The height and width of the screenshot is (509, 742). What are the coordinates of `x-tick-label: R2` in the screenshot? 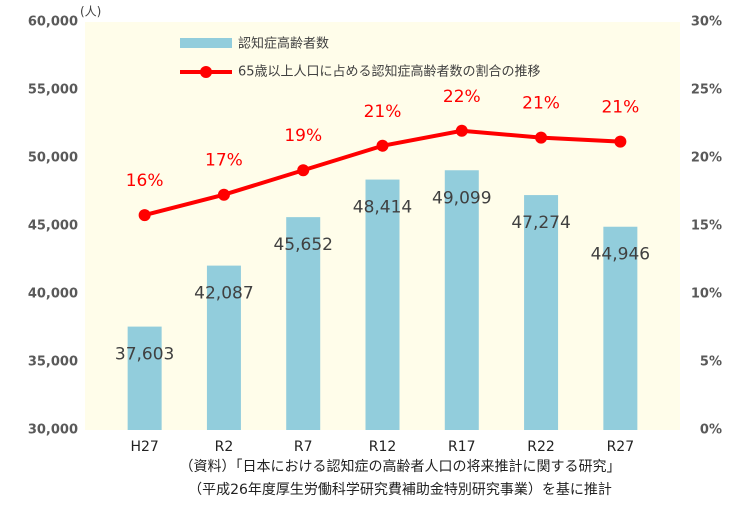 It's located at (224, 447).